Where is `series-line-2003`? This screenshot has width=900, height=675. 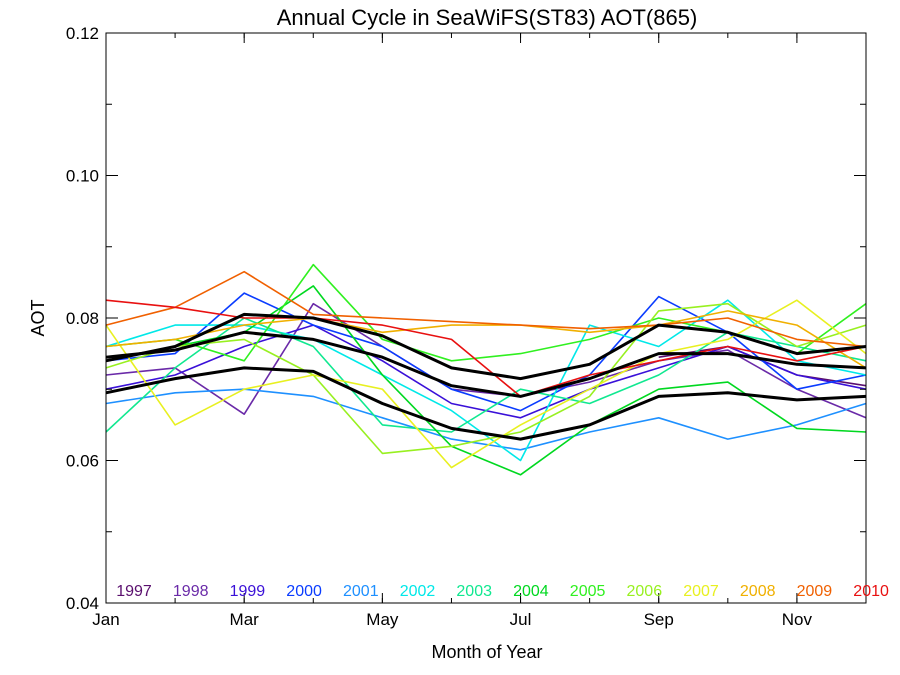 series-line-2003 is located at coordinates (486, 375).